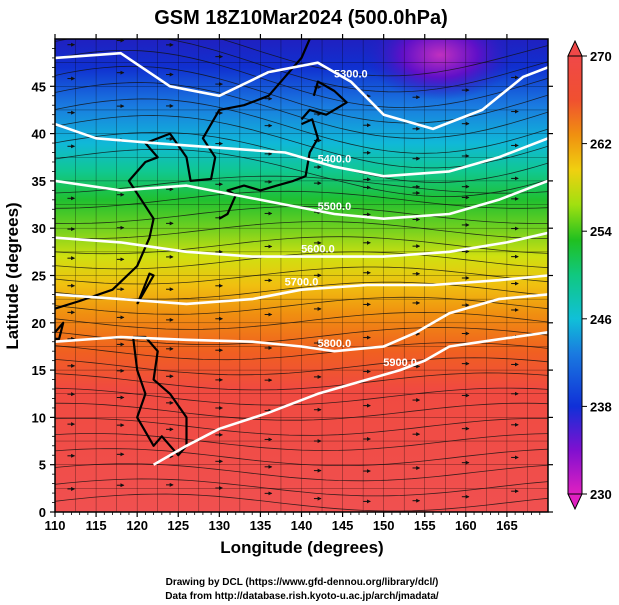 The image size is (619, 605). What do you see at coordinates (42, 465) in the screenshot?
I see `y-tick-label: 5` at bounding box center [42, 465].